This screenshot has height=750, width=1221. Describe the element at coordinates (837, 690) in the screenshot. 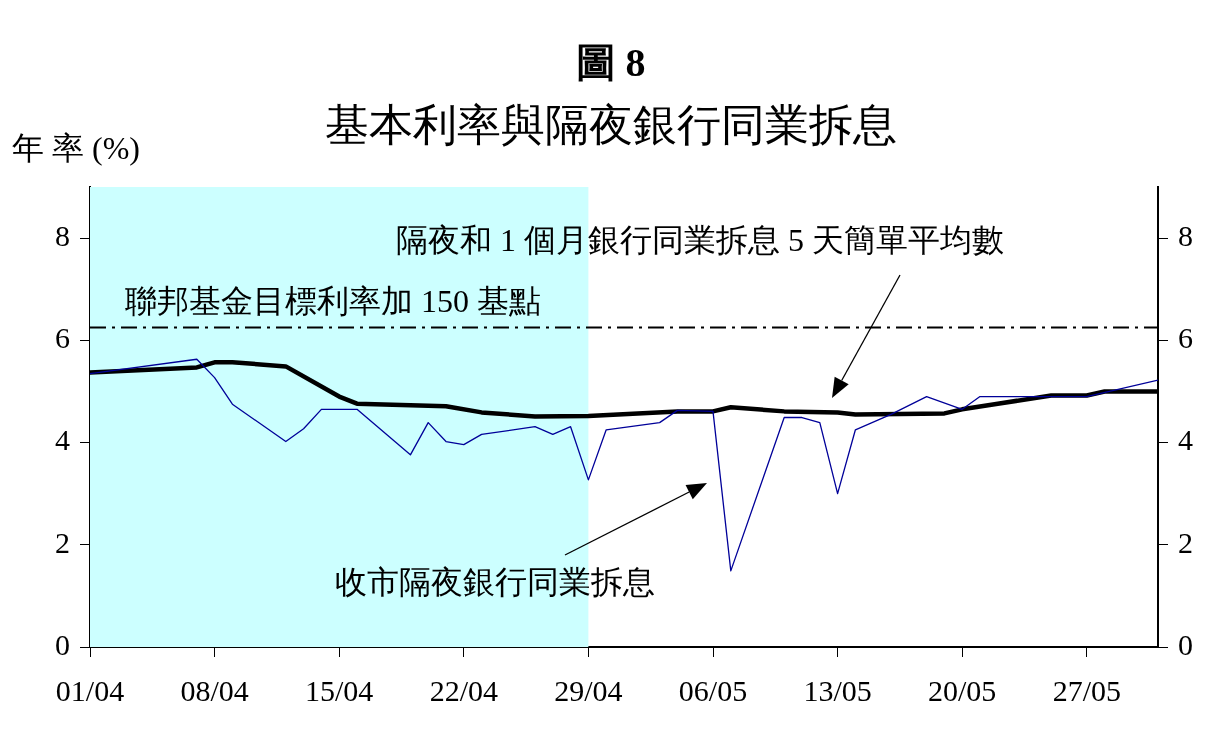

I see `x-tick-label: 13/05` at that location.